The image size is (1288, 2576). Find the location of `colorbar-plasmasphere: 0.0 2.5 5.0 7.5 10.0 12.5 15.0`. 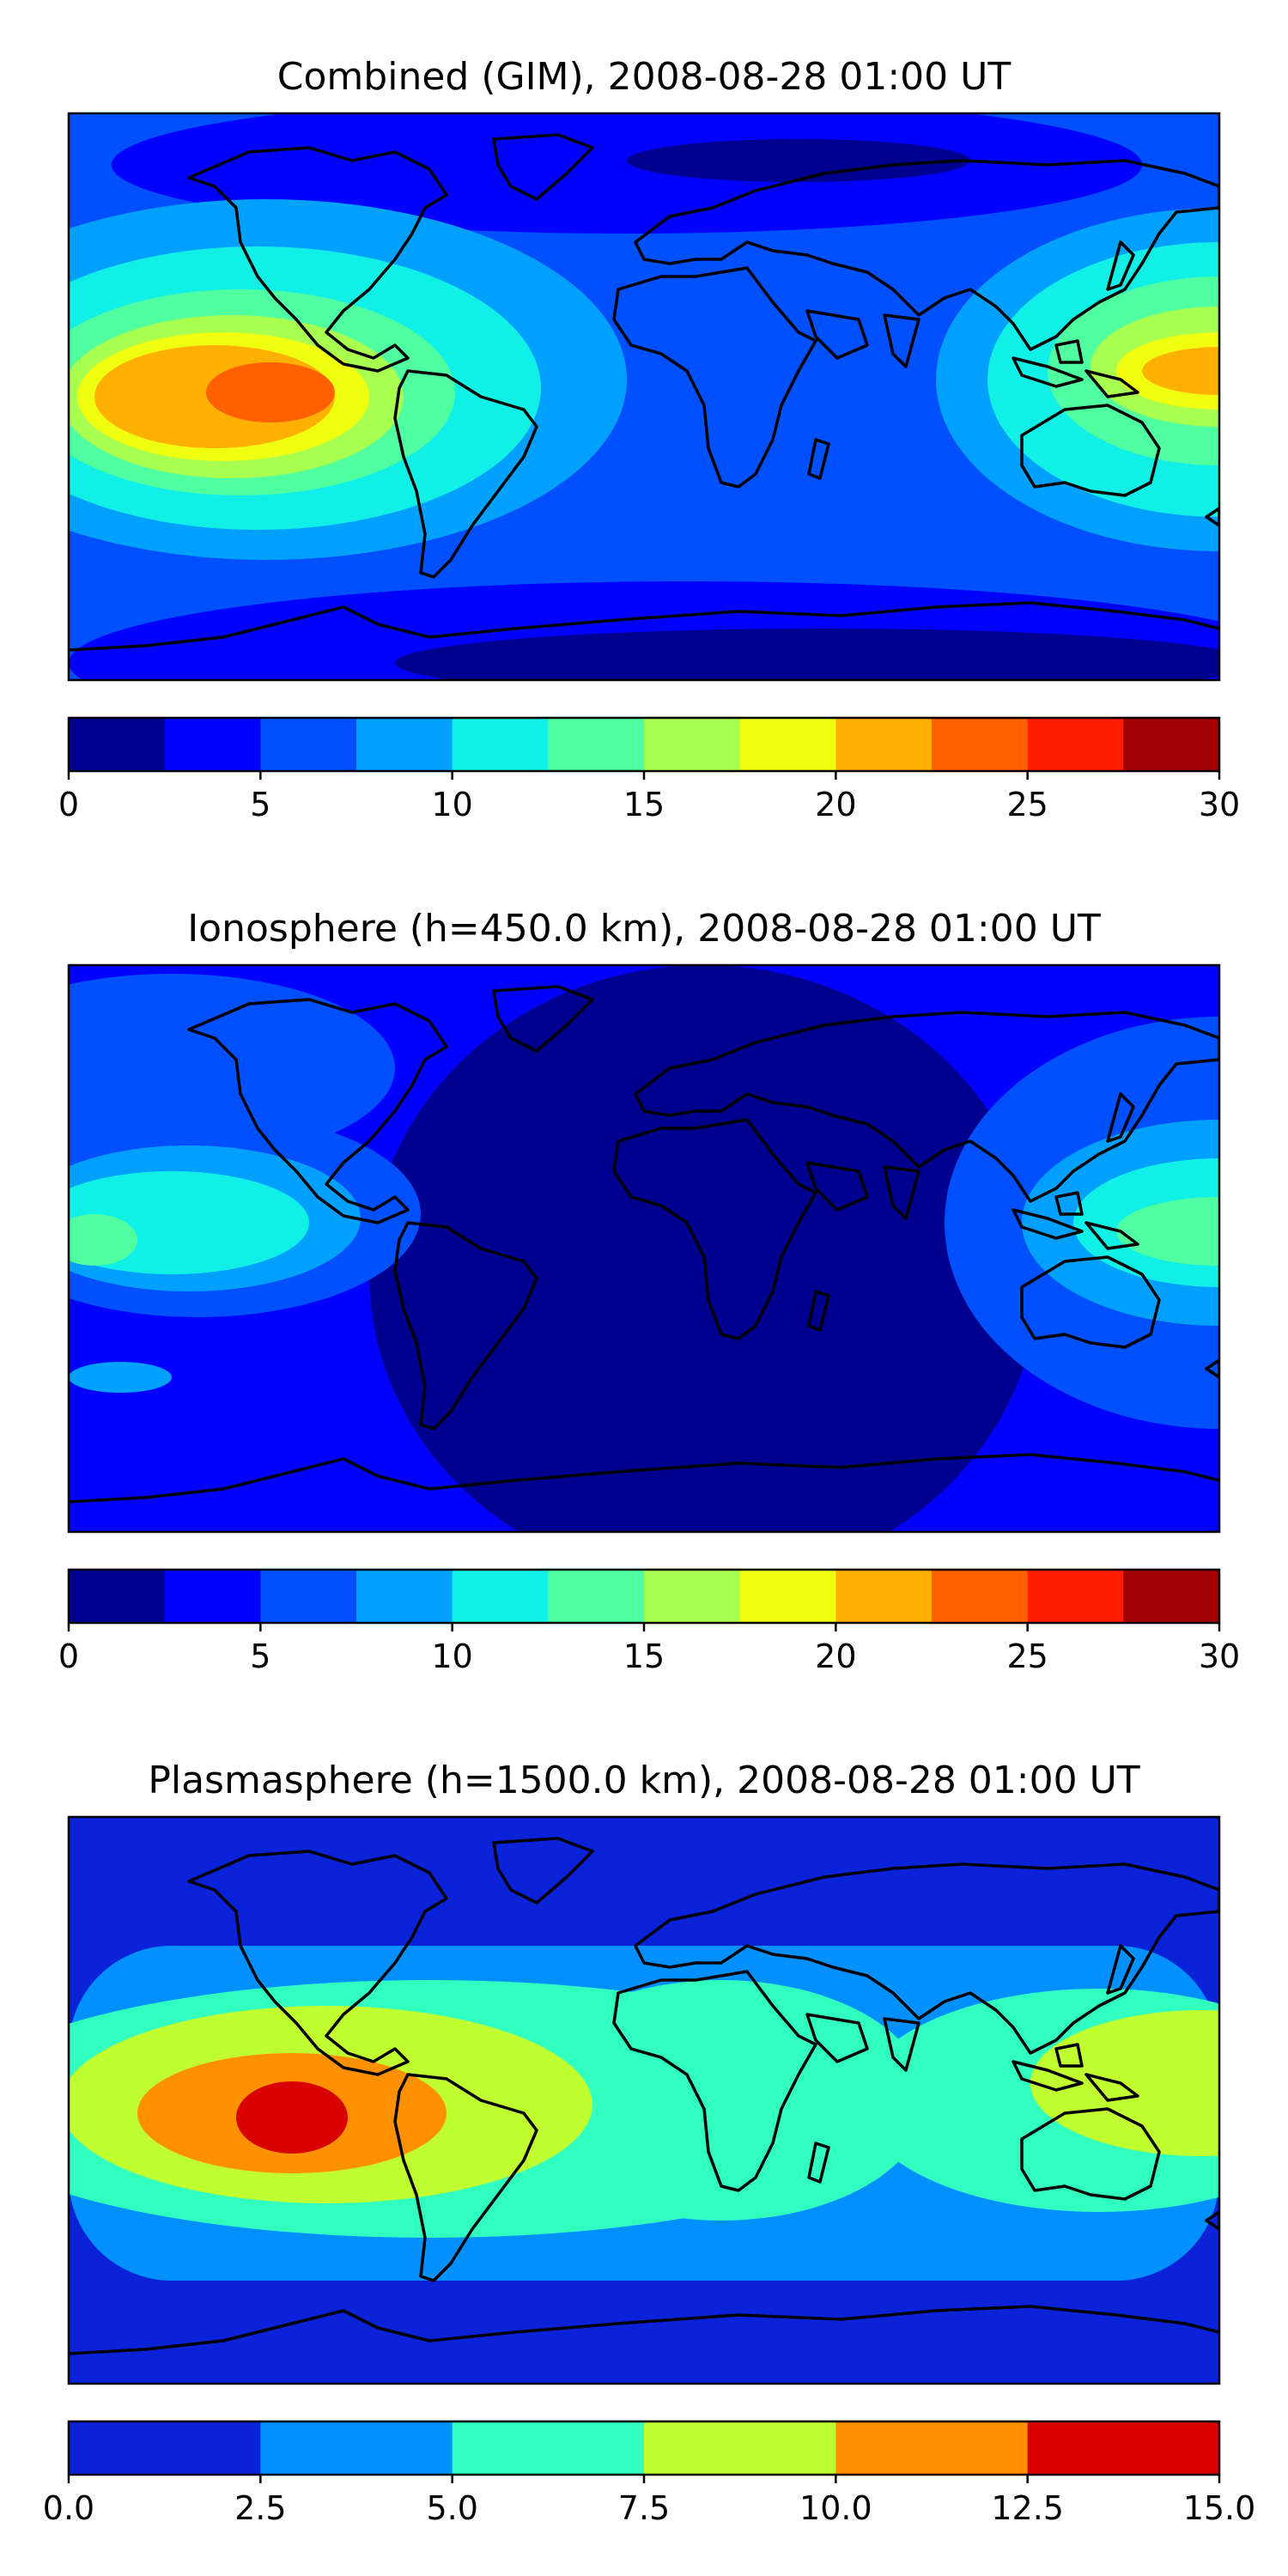

colorbar-plasmasphere: 0.0 2.5 5.0 7.5 10.0 12.5 15.0 is located at coordinates (649, 2473).